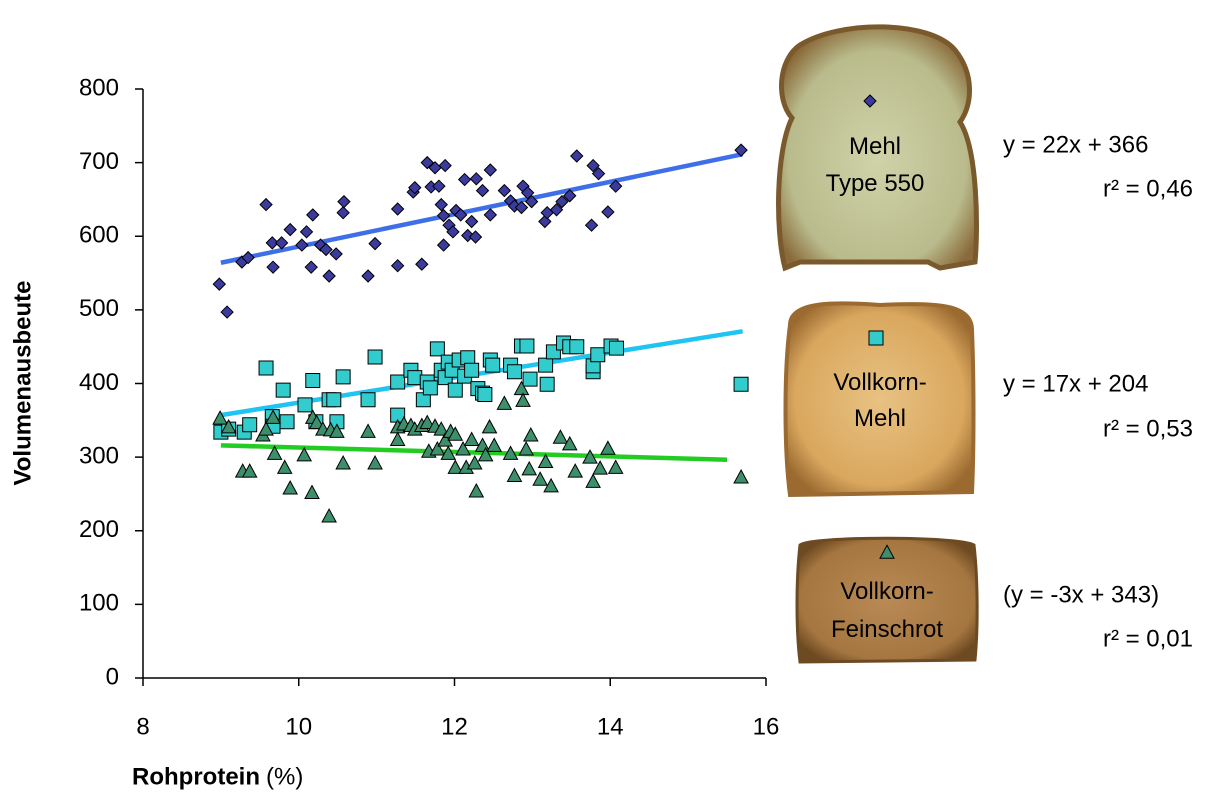 The width and height of the screenshot is (1221, 795). Describe the element at coordinates (99, 161) in the screenshot. I see `y-tick-label: 700` at that location.